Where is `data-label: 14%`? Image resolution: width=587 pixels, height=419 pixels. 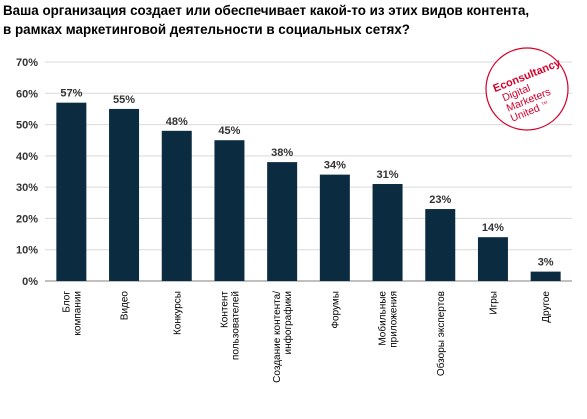 data-label: 14% is located at coordinates (493, 228).